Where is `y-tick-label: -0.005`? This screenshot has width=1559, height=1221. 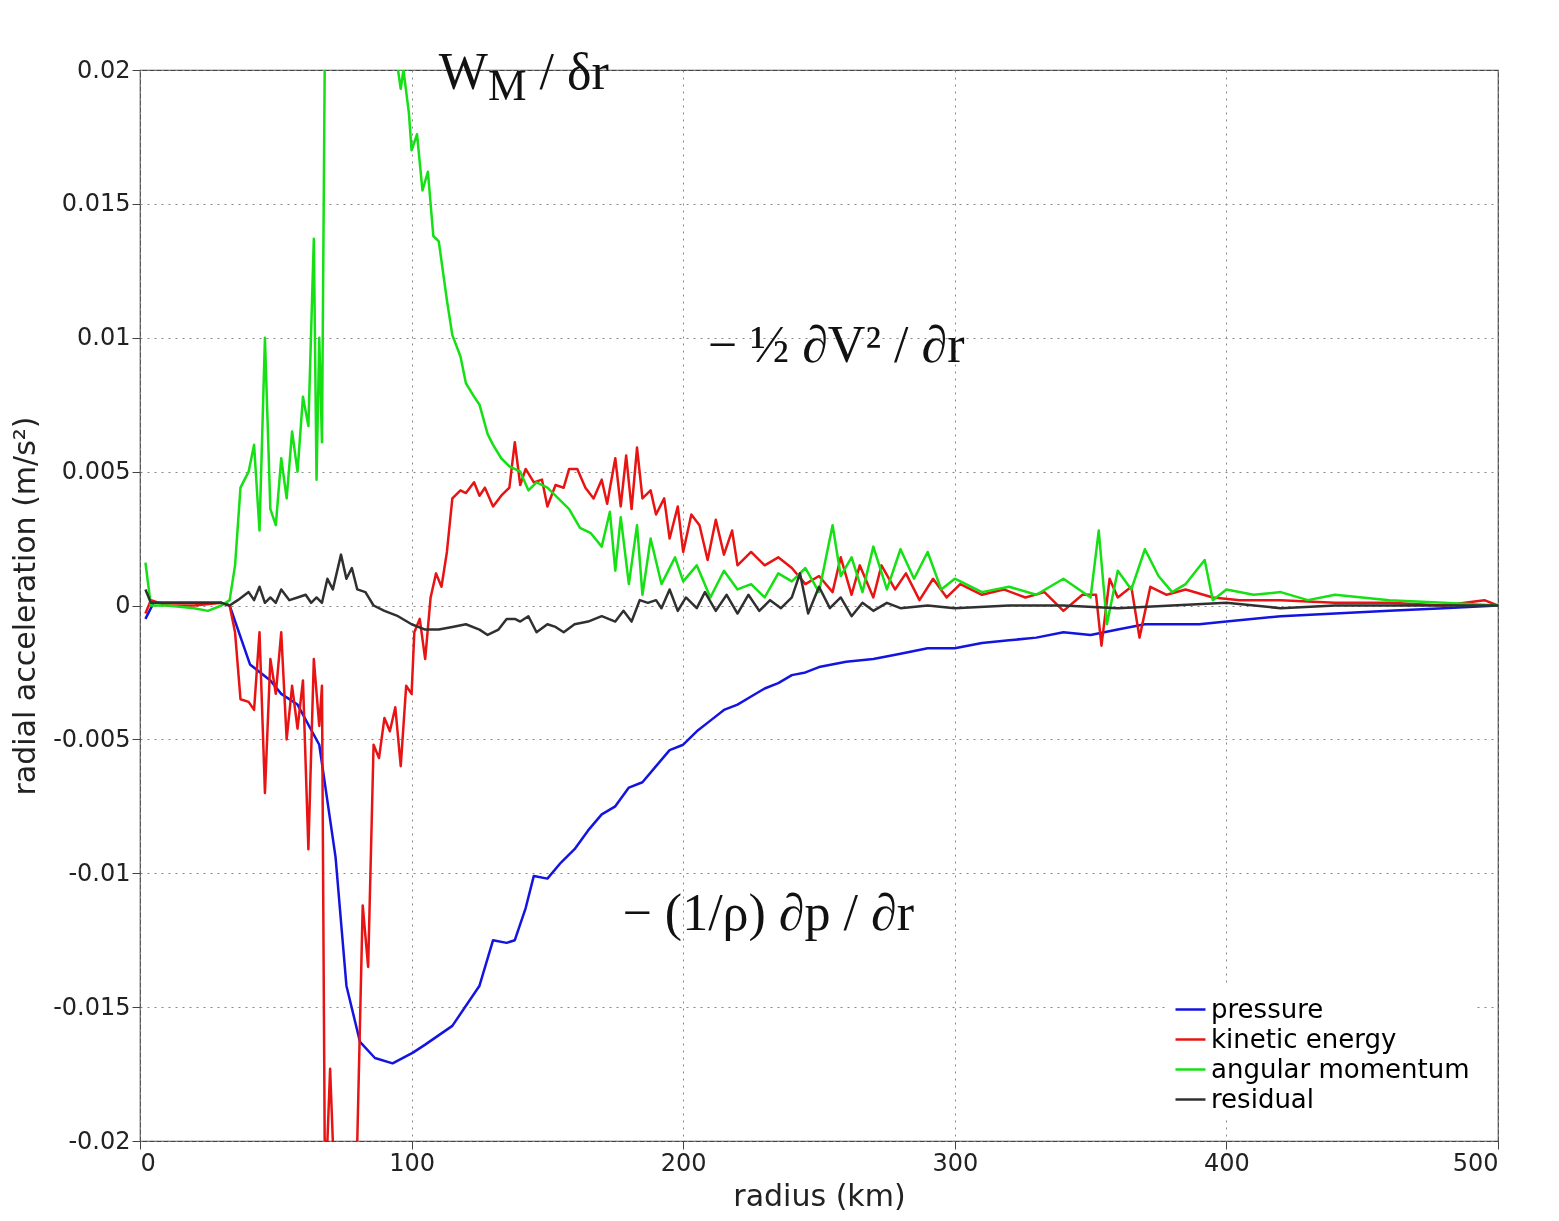
y-tick-label: -0.005 is located at coordinates (92, 738).